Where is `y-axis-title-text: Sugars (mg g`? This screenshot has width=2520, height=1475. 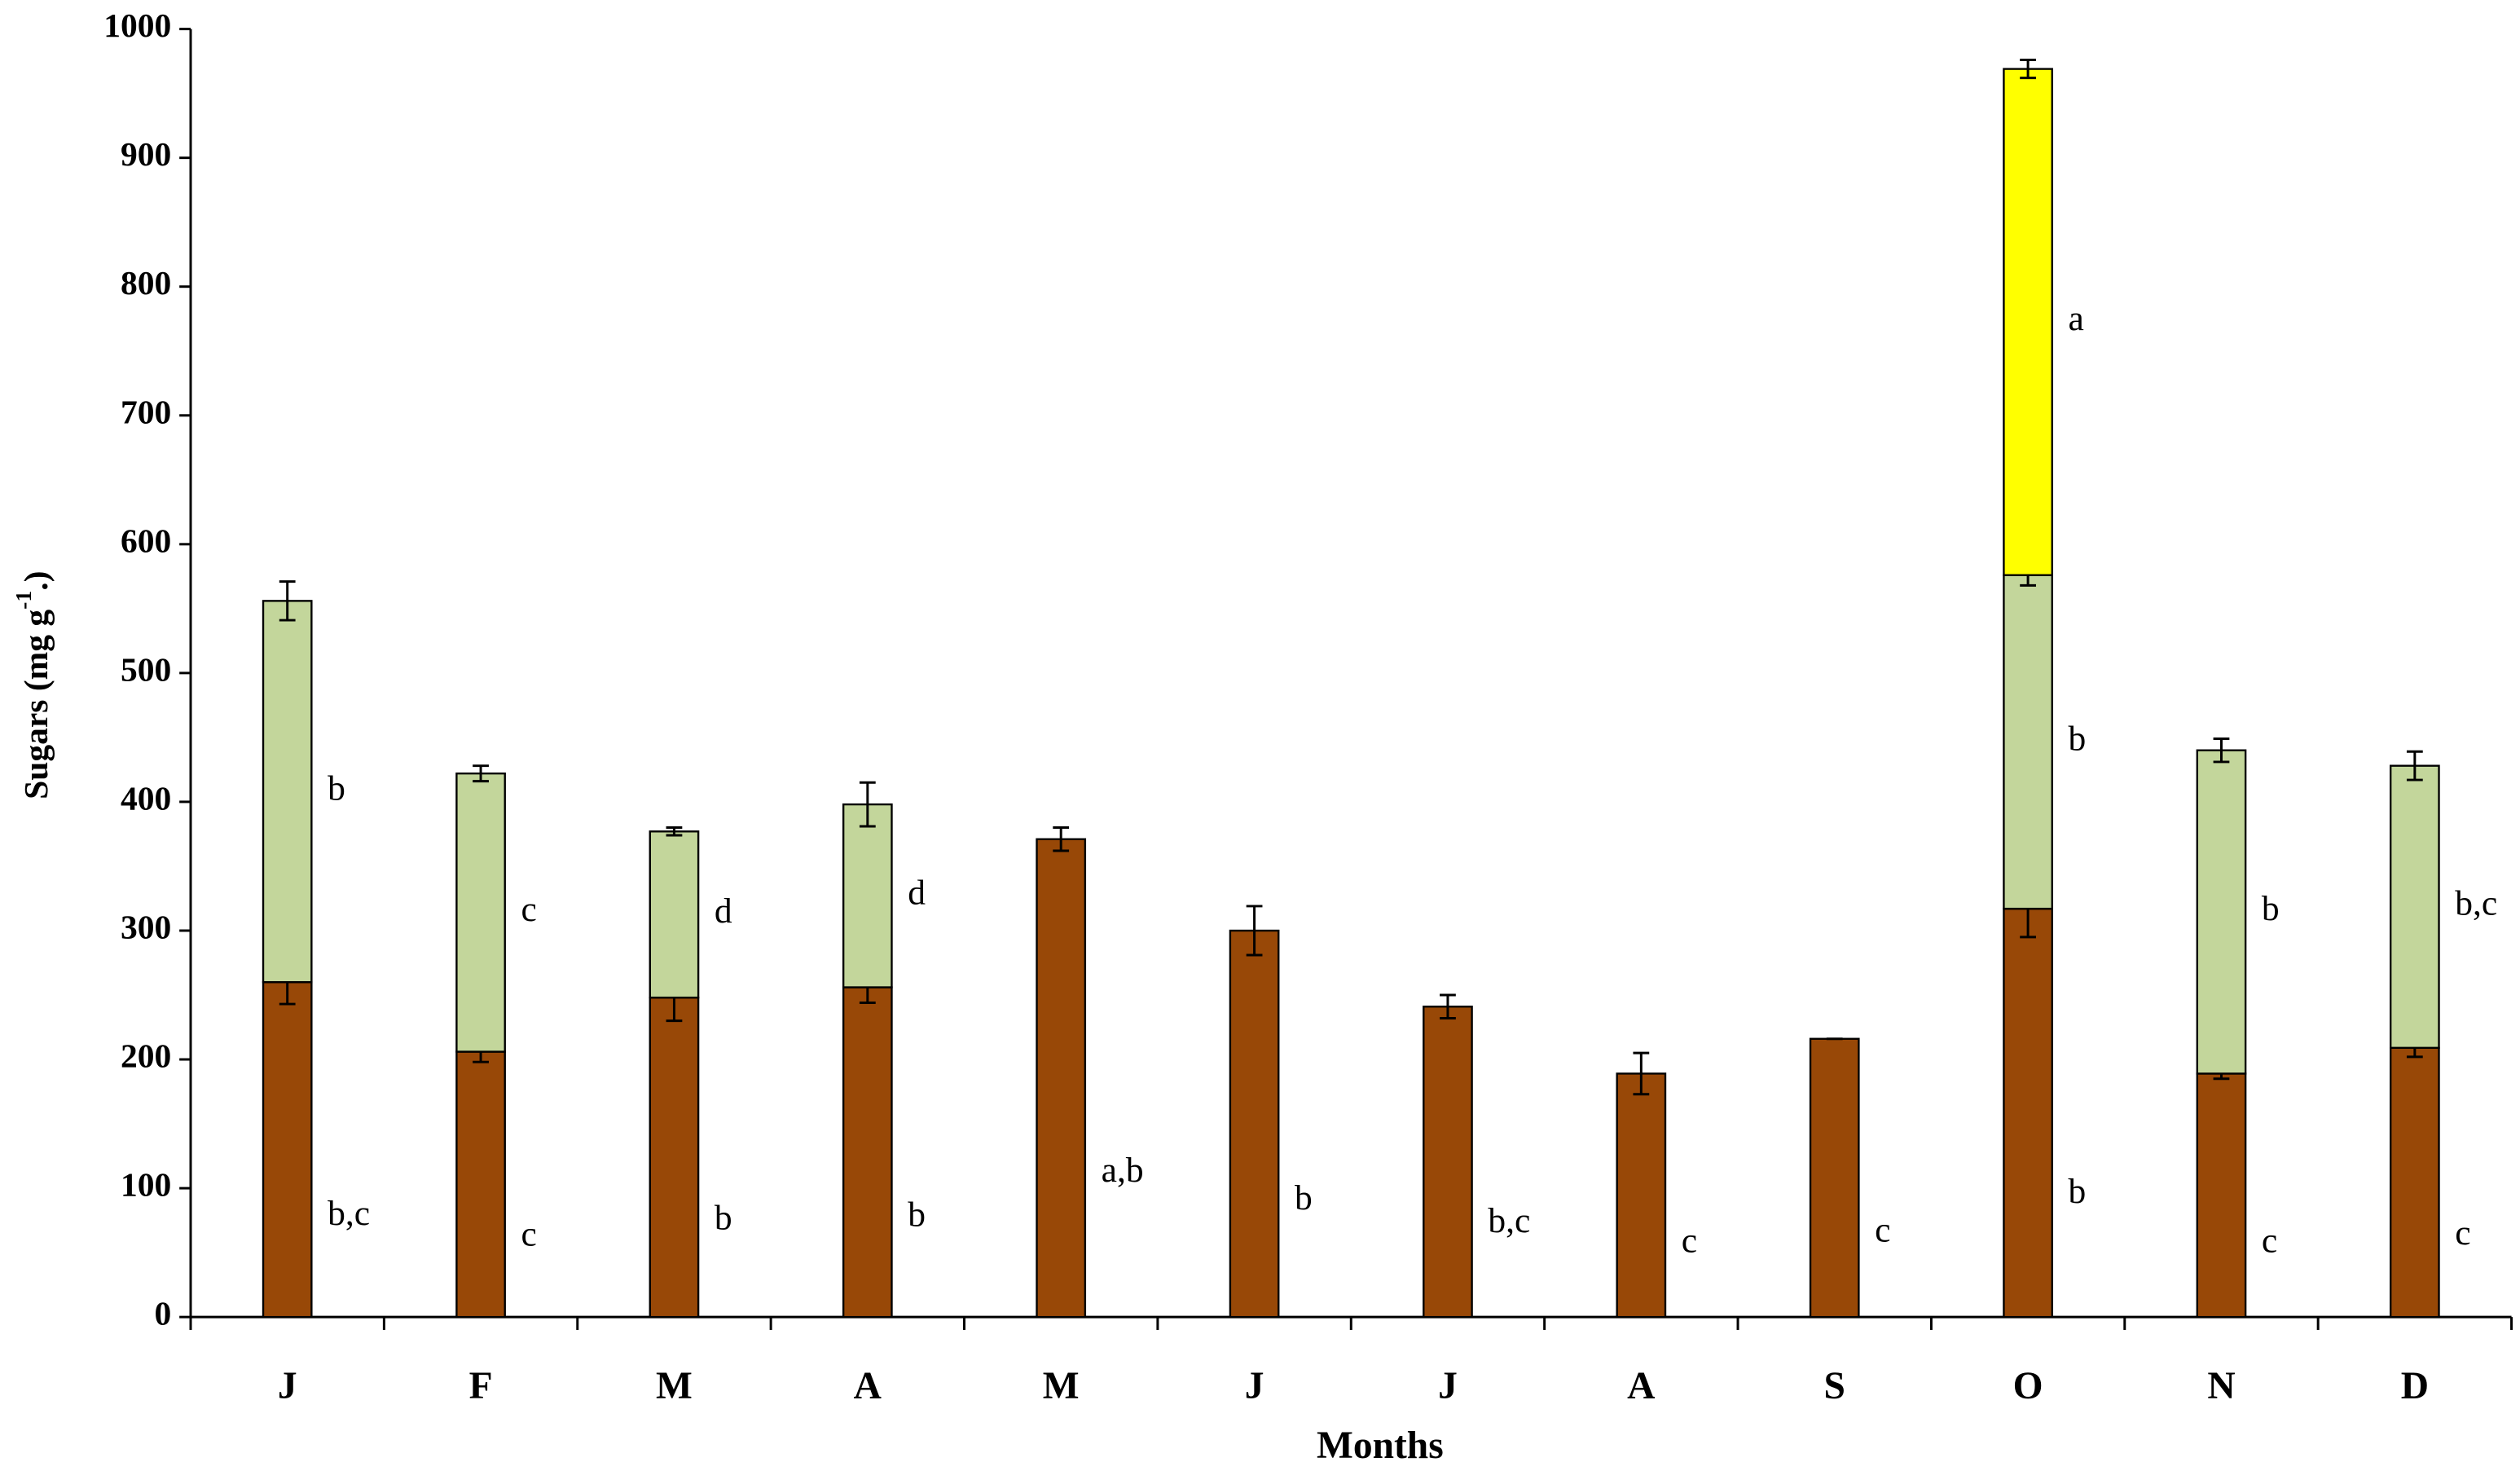
y-axis-title-text: Sugars (mg g is located at coordinates (36, 704).